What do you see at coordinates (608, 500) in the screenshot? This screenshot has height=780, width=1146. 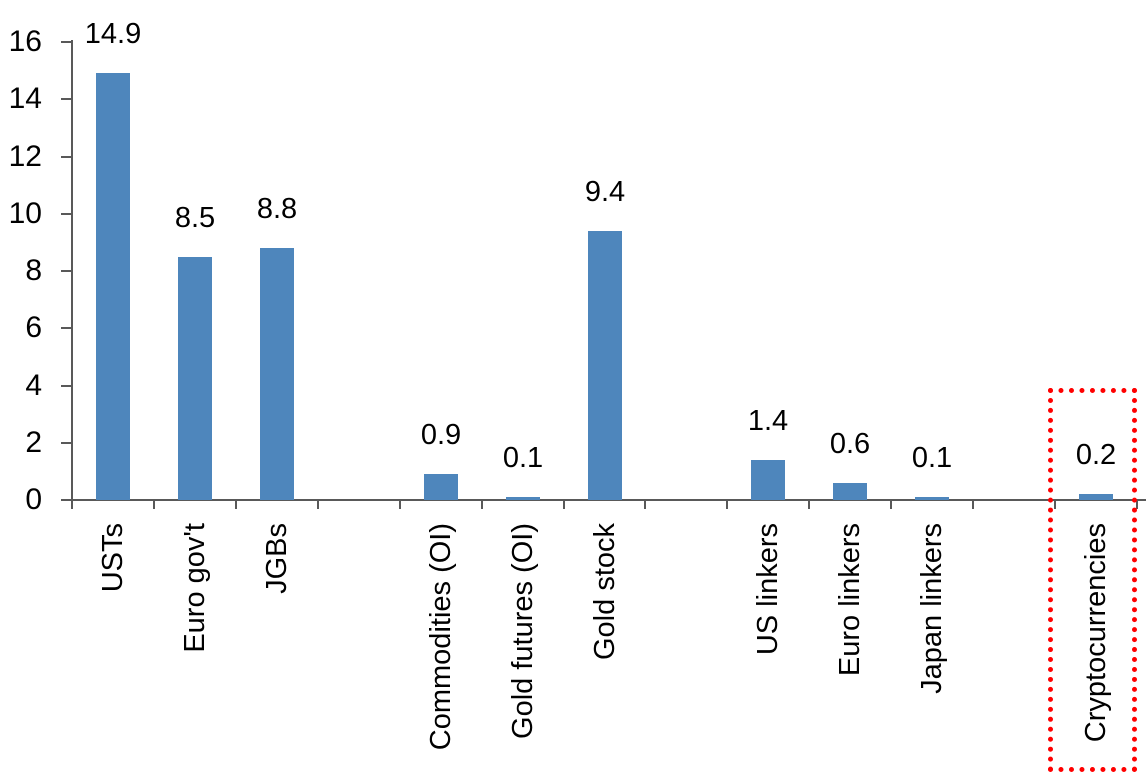 I see `x-axis-line` at bounding box center [608, 500].